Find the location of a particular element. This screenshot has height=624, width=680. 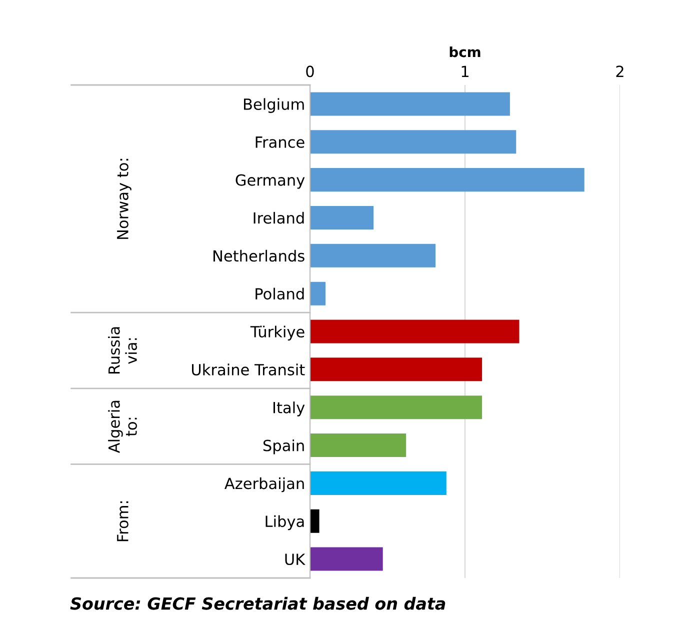

y-tick-label: Italy is located at coordinates (289, 409).